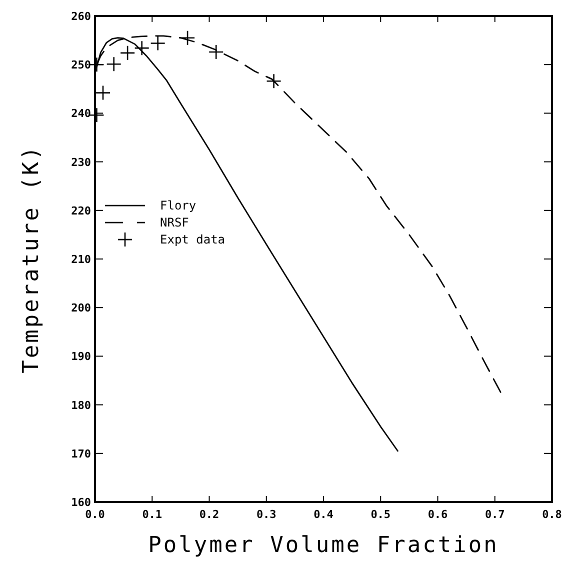  I want to click on x-tick-label: 0.2, so click(209, 514).